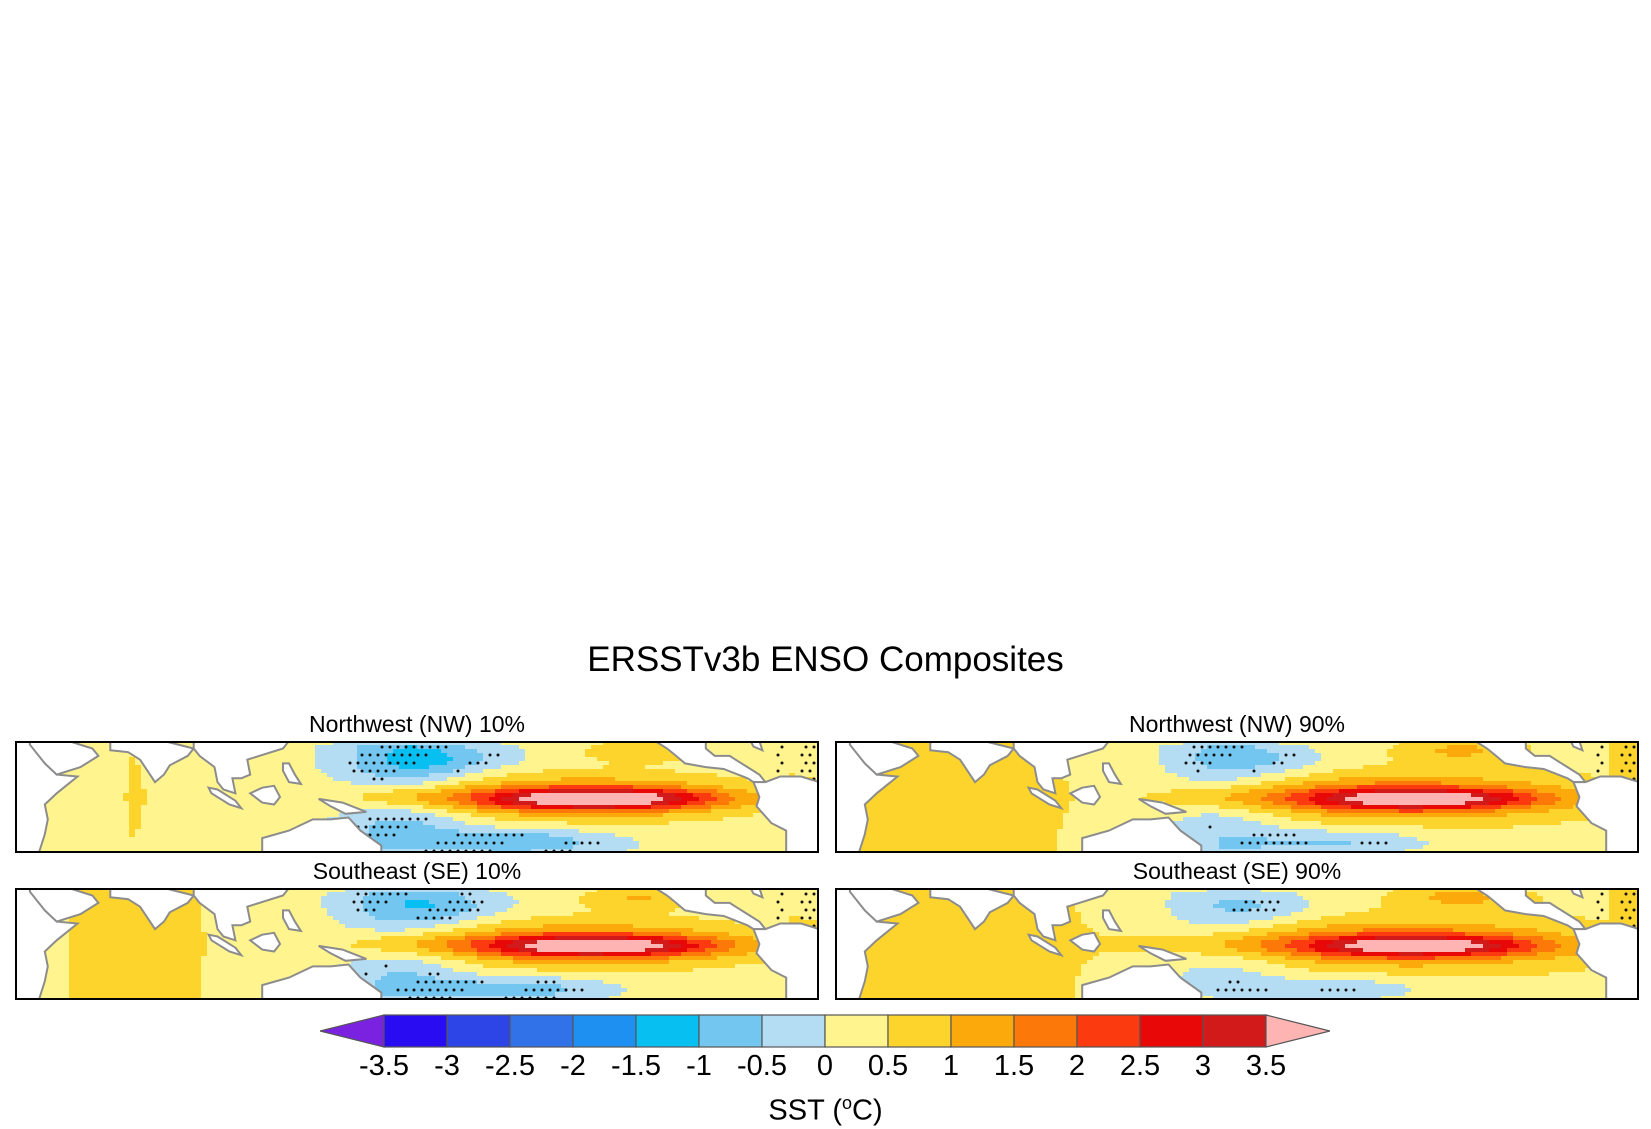 Image resolution: width=1651 pixels, height=1129 pixels. I want to click on colorbar-labels: -3.5 -3 -2.5 -2 -1.5 -1 -0.5 0 0.5 1 1.5 2 2.5 3 3.5, so click(825, 1067).